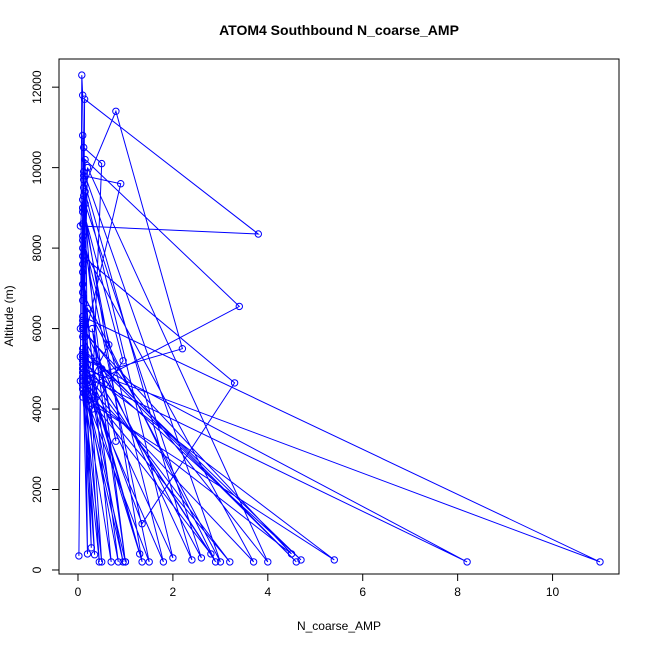 Image resolution: width=650 pixels, height=650 pixels. What do you see at coordinates (37, 168) in the screenshot?
I see `y-tick-label: 10000` at bounding box center [37, 168].